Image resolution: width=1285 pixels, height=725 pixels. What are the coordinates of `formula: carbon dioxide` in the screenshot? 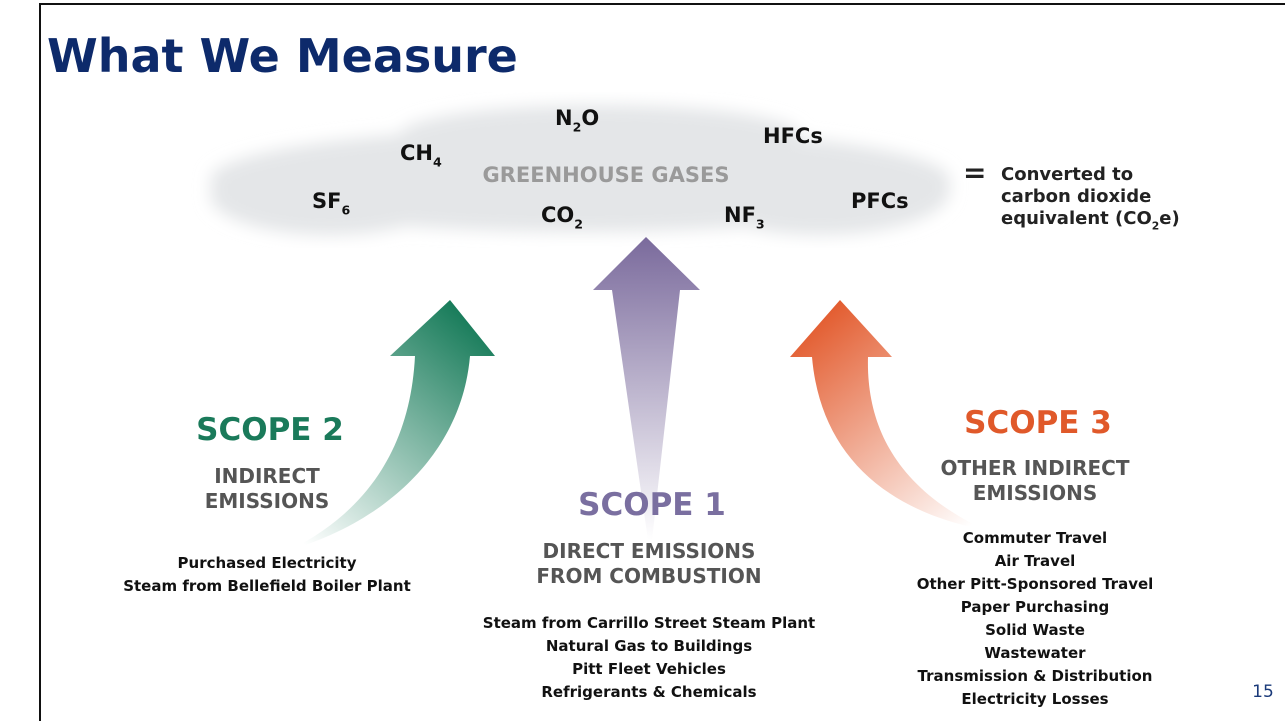 It's located at (1076, 196).